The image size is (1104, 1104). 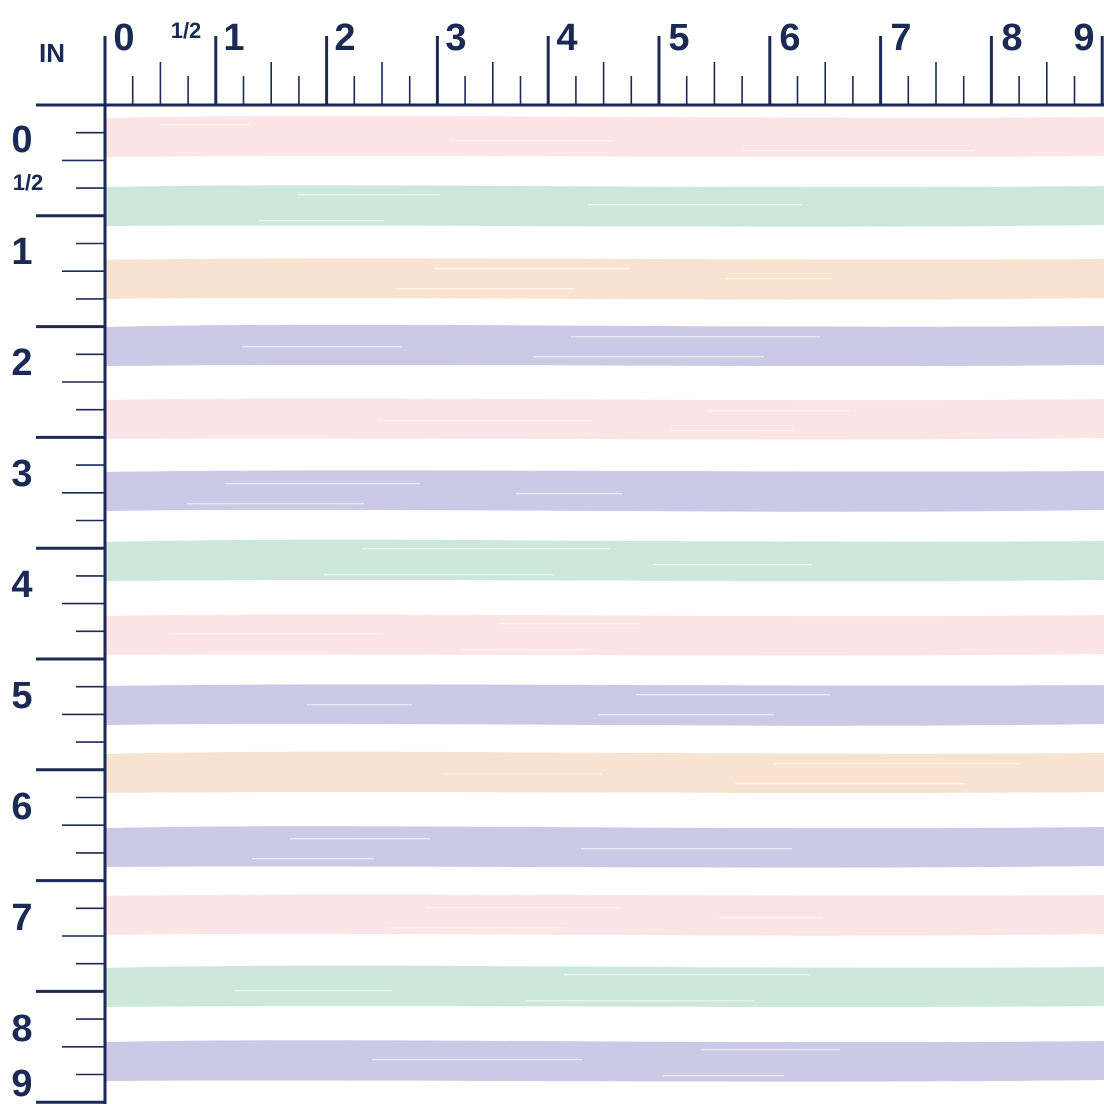 What do you see at coordinates (21, 140) in the screenshot?
I see `left-ruler-label: 0` at bounding box center [21, 140].